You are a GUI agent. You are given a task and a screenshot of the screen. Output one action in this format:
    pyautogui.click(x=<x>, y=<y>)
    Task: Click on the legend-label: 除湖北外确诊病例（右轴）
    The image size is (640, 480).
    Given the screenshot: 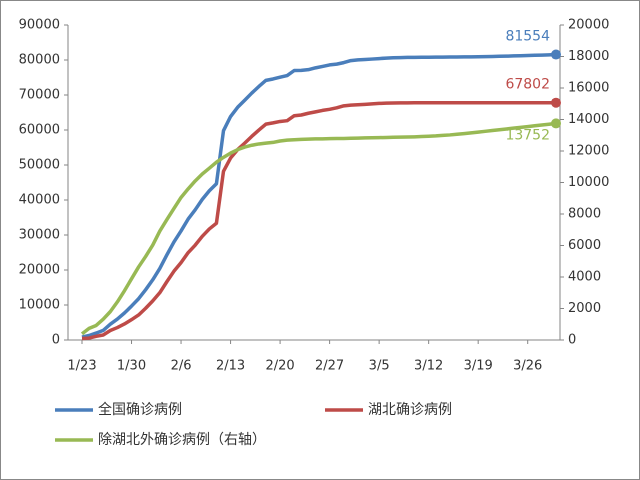 What is the action you would take?
    pyautogui.click(x=182, y=440)
    